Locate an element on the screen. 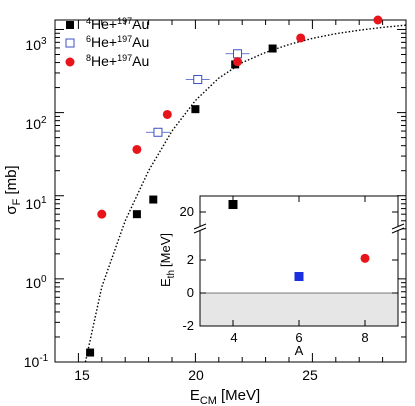 Image resolution: width=415 pixels, height=406 pixels. y-axis-title: σF[mb] is located at coordinates (13, 189).